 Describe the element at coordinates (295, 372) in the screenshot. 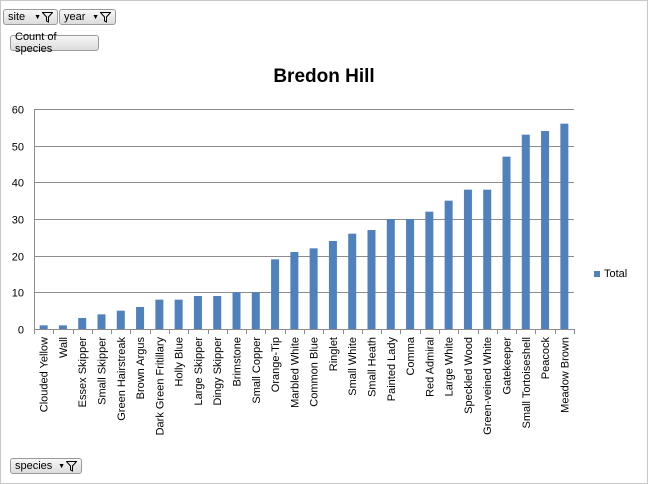

I see `x-tick-label: Marbled White` at that location.